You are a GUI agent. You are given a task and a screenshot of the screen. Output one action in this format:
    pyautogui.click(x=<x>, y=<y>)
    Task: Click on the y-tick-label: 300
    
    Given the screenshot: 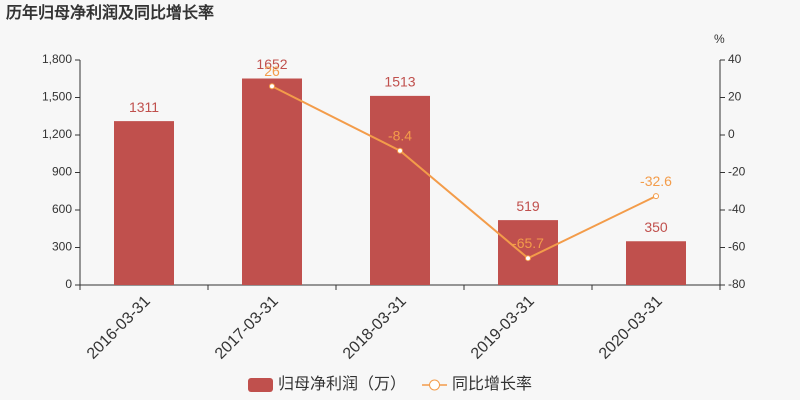 What is the action you would take?
    pyautogui.click(x=62, y=247)
    